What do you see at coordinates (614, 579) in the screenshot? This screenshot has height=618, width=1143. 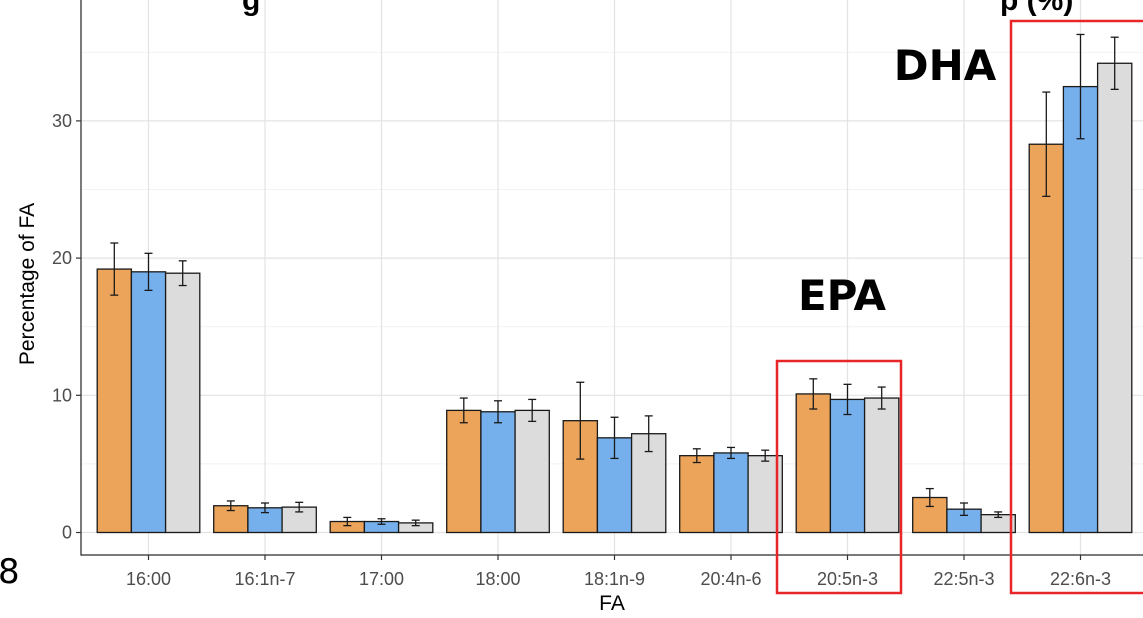 I see `x-tick-label: 18:1n-9` at bounding box center [614, 579].